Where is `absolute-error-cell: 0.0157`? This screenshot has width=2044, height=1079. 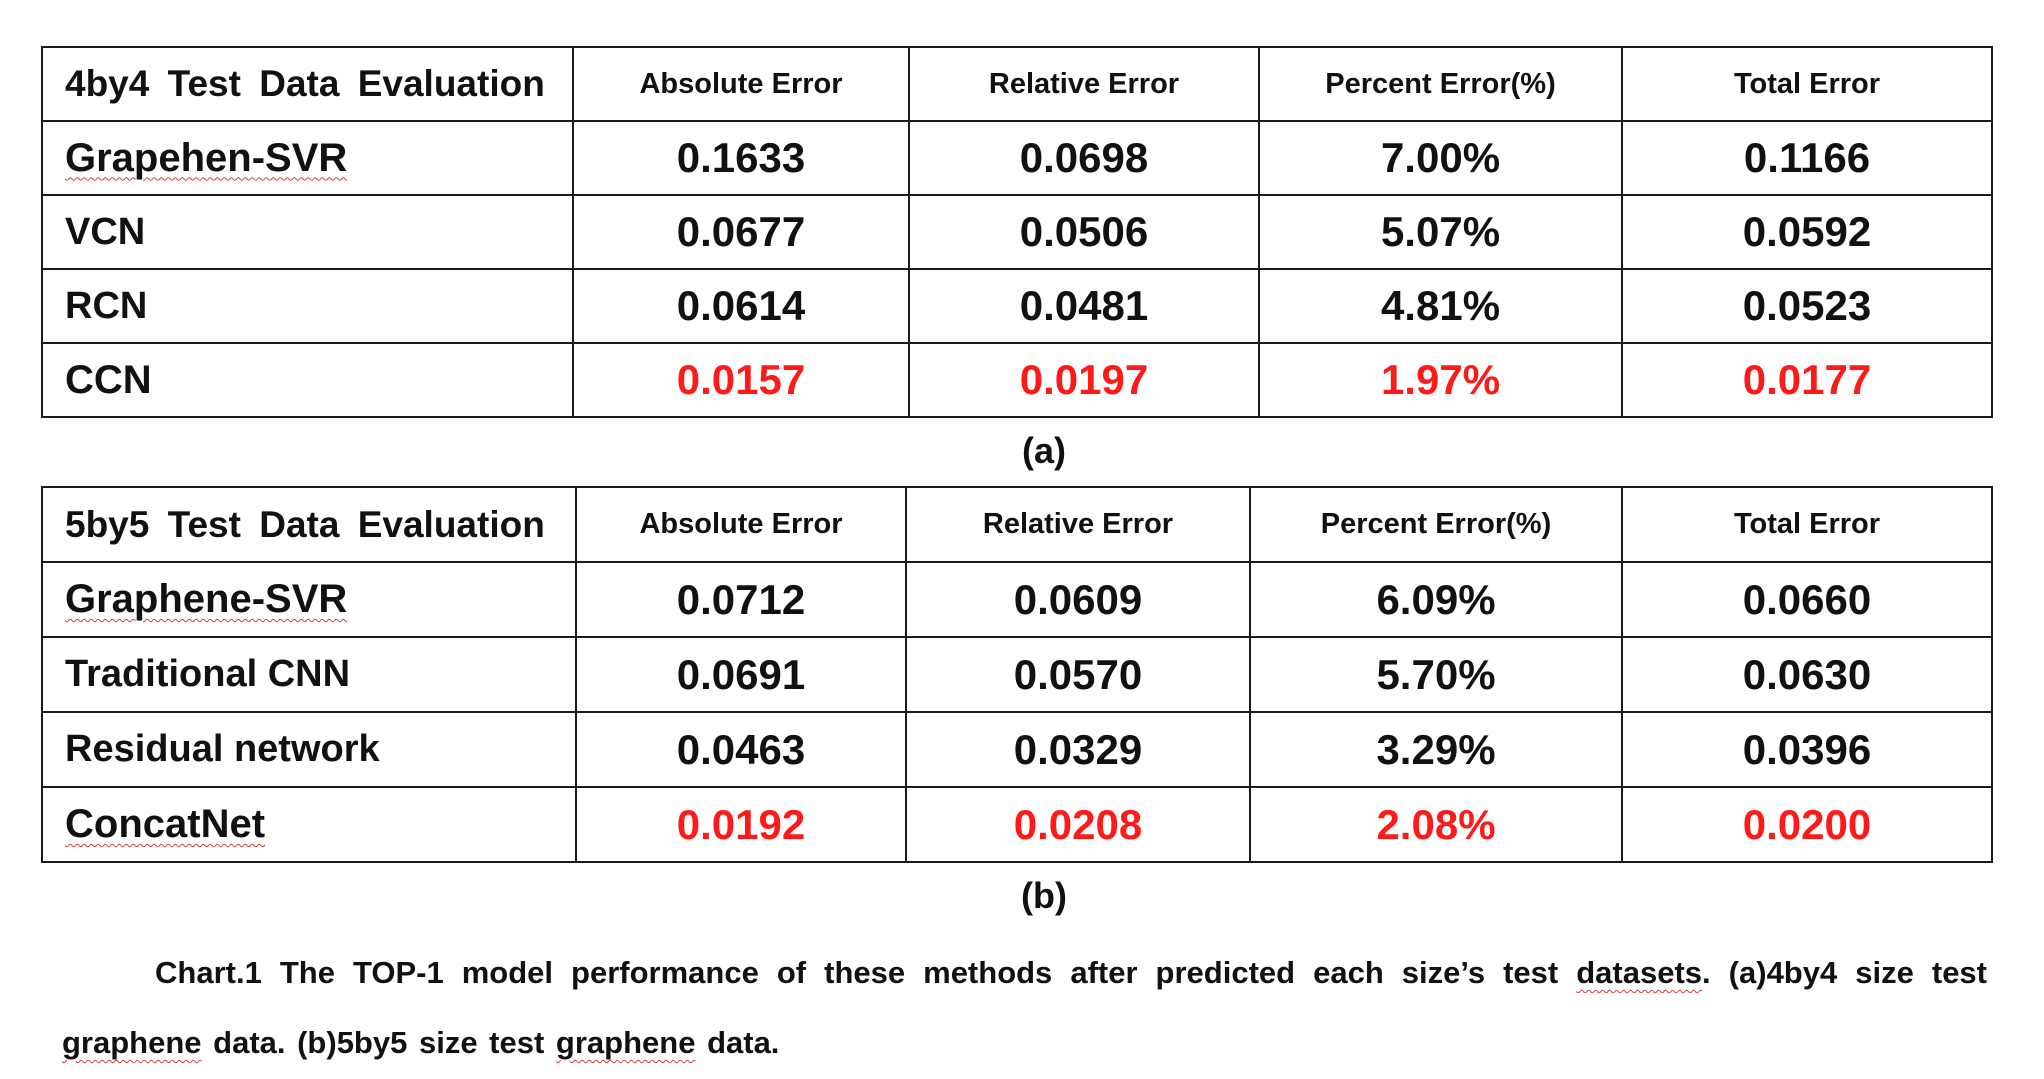 absolute-error-cell: 0.0157 is located at coordinates (741, 380).